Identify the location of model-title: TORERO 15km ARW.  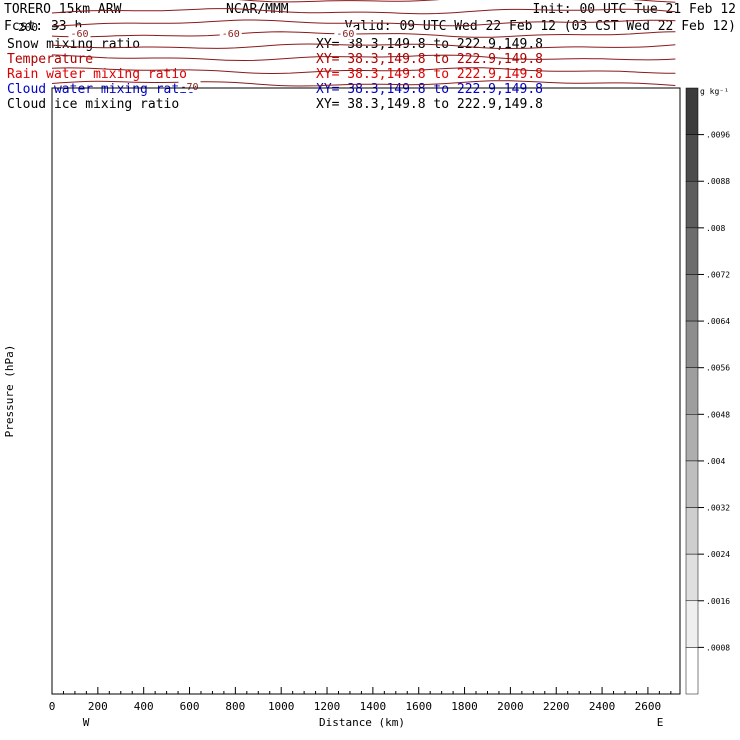
(63, 9).